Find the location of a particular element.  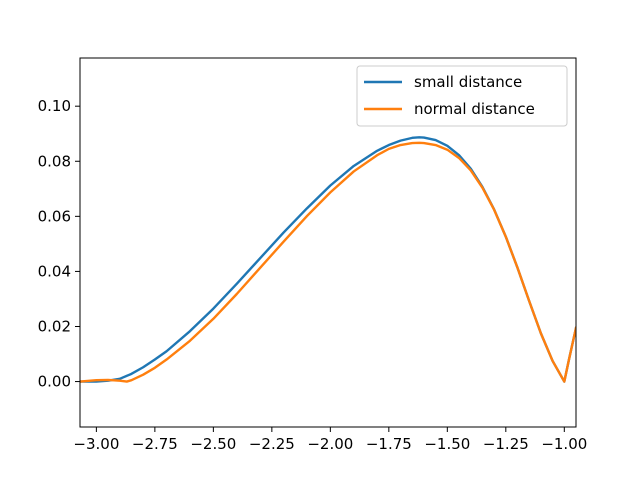

y-axis: 0.00 0.02 0.04 0.06 0.08 0.10 is located at coordinates (59, 244).